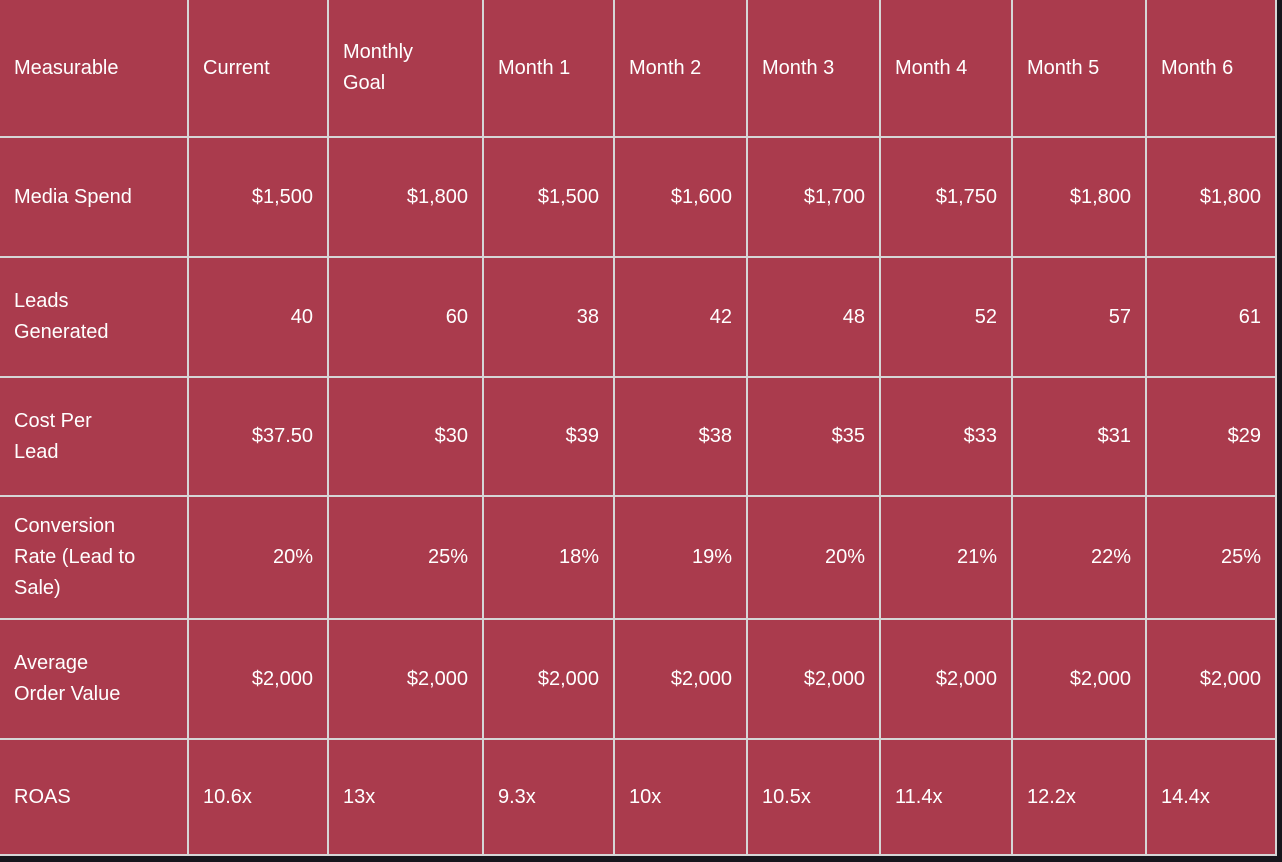 The image size is (1282, 862). What do you see at coordinates (259, 437) in the screenshot?
I see `data-cell: $37.50` at bounding box center [259, 437].